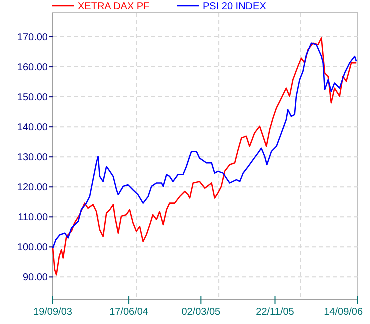 Image resolution: width=370 pixels, height=324 pixels. Describe the element at coordinates (114, 7) in the screenshot. I see `legend-label: XETRA DAX PF` at that location.